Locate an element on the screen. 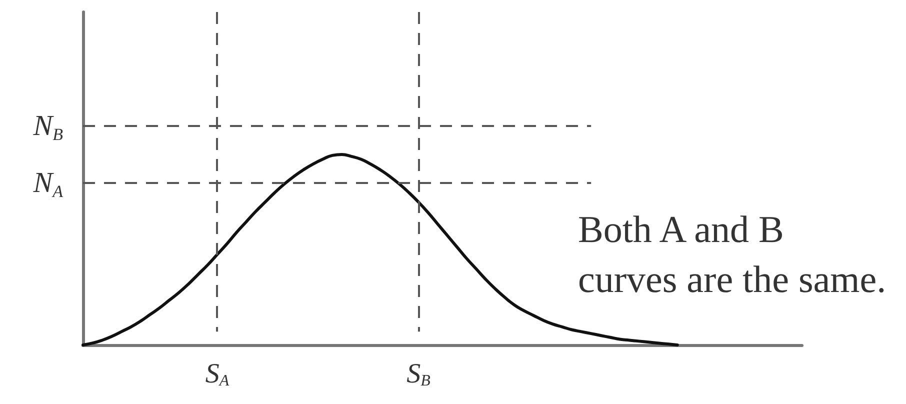 The width and height of the screenshot is (906, 404). x-tick-label: SB is located at coordinates (418, 374).